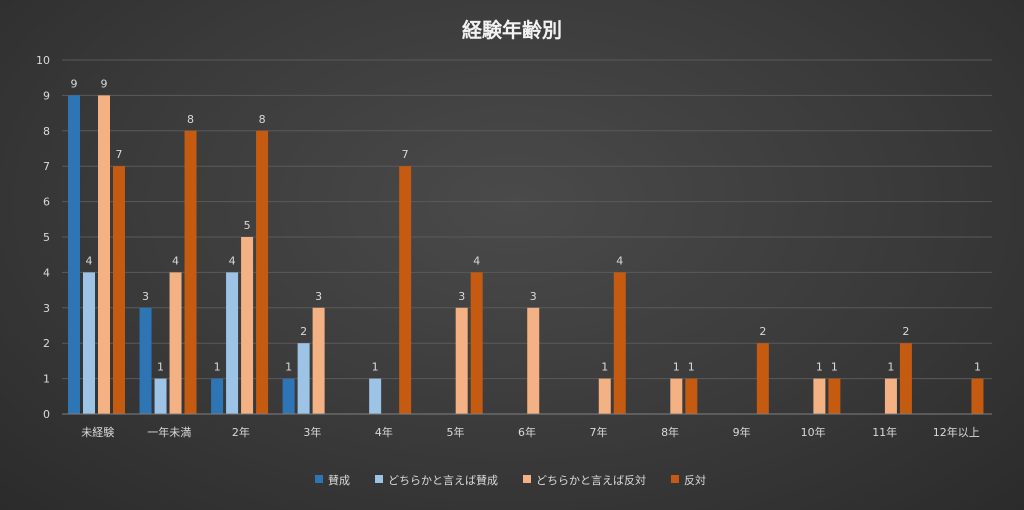 The image size is (1024, 510). What do you see at coordinates (670, 432) in the screenshot?
I see `x-category-label: 8年` at bounding box center [670, 432].